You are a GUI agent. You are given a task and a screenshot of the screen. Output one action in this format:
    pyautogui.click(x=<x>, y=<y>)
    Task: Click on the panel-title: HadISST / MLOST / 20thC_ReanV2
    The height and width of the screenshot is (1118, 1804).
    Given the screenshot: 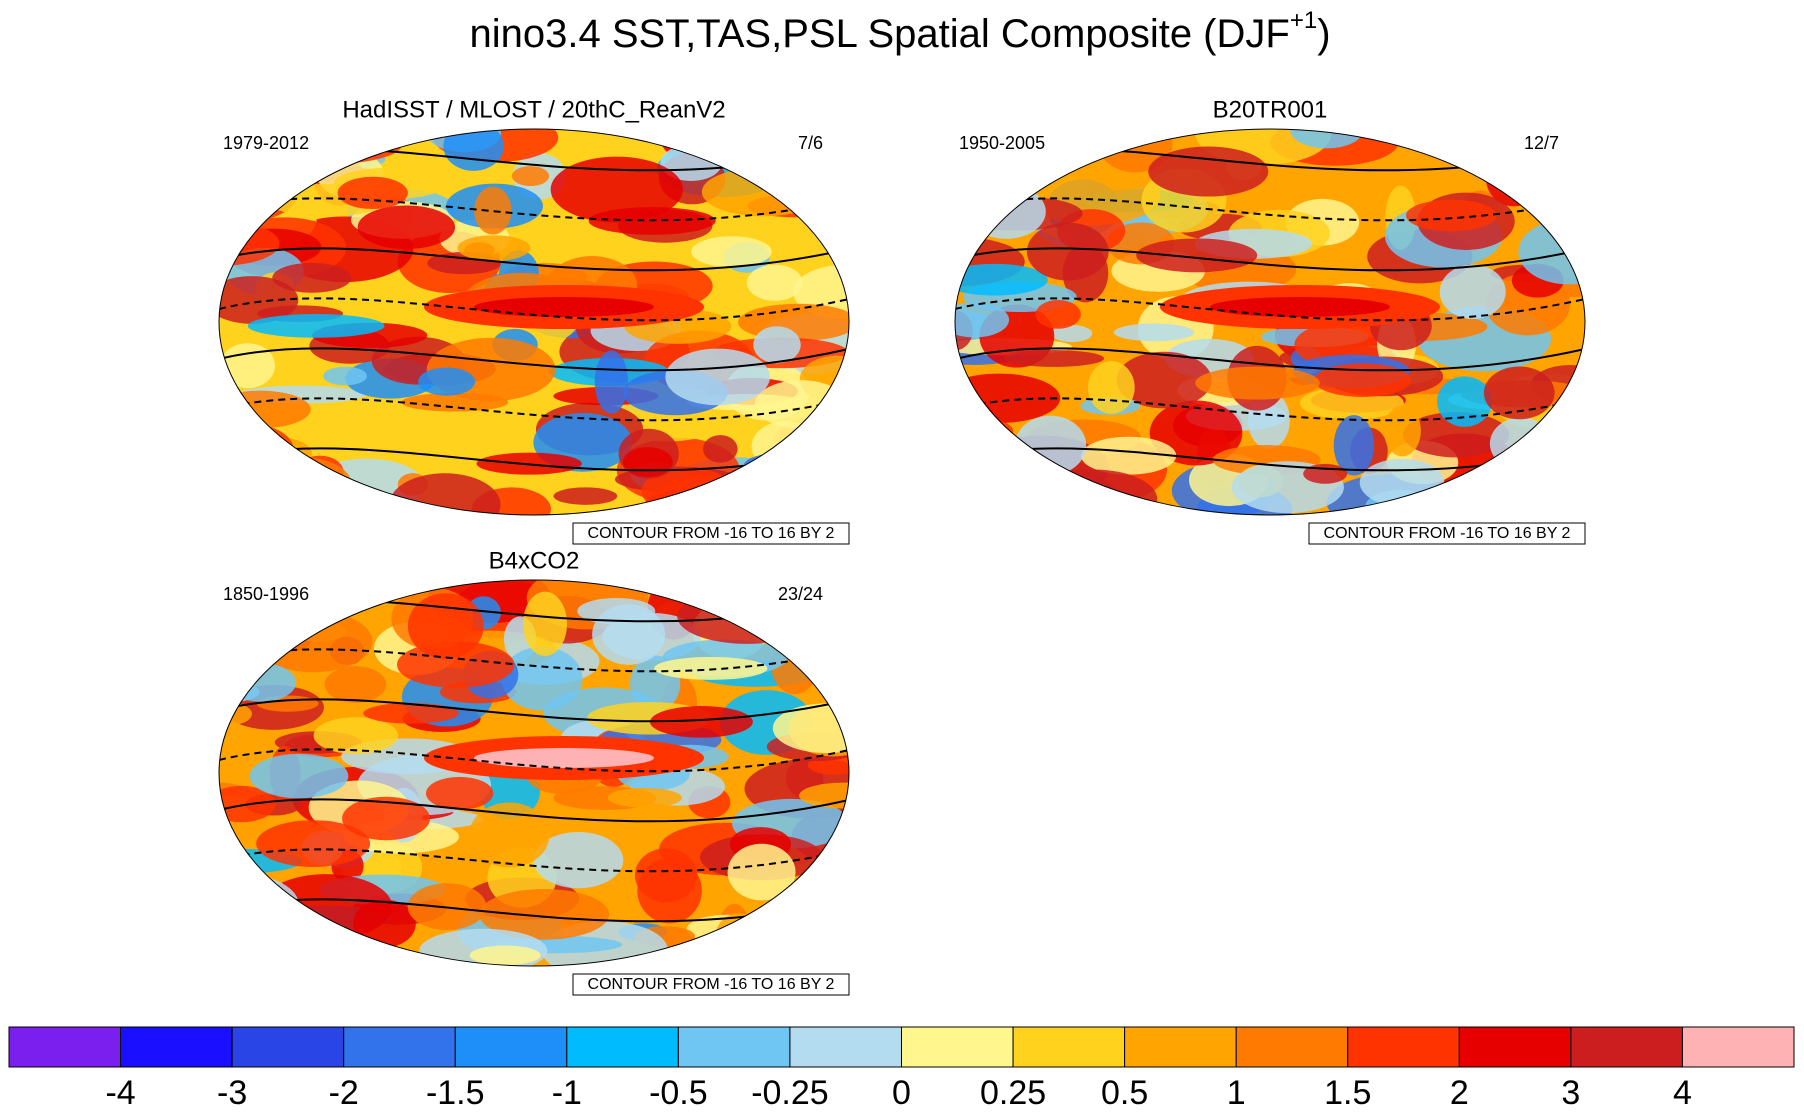 What is the action you would take?
    pyautogui.click(x=533, y=109)
    